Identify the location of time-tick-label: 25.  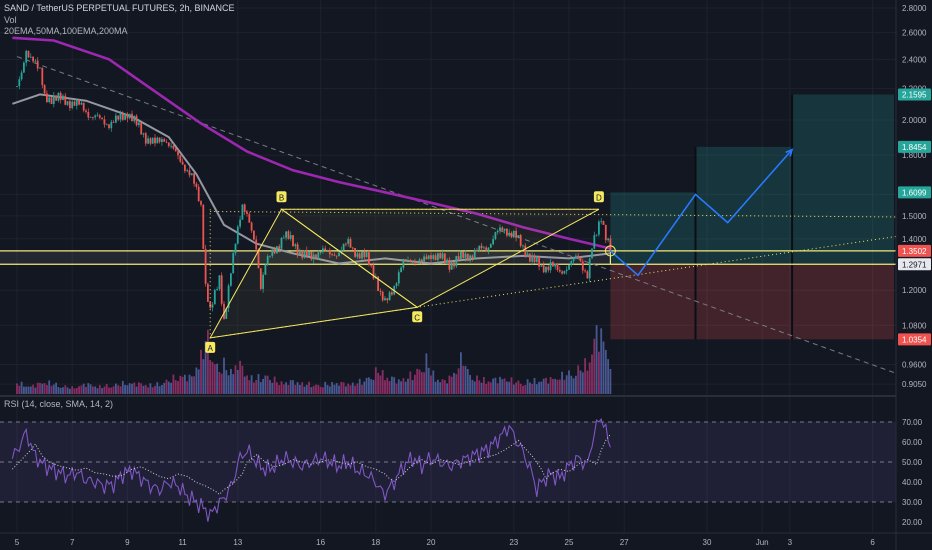
(569, 542).